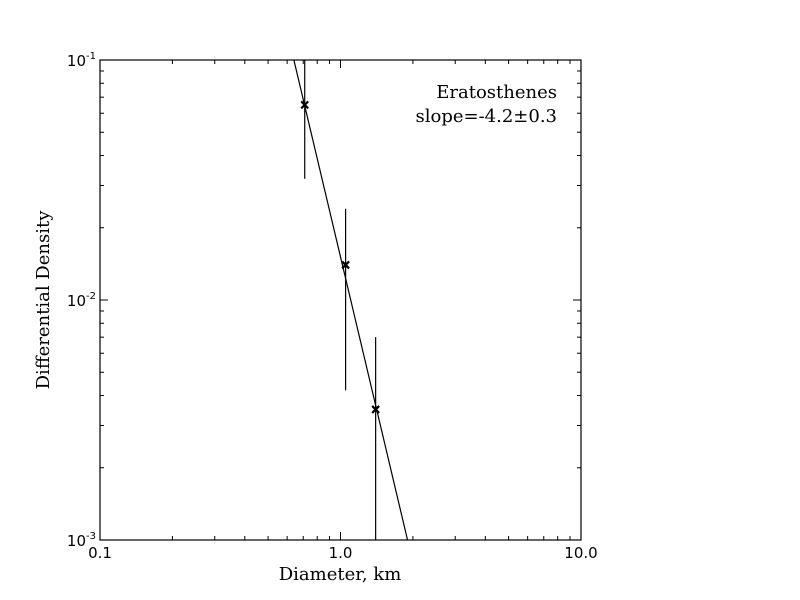 This screenshot has height=600, width=800. I want to click on plot-content, so click(351, 300).